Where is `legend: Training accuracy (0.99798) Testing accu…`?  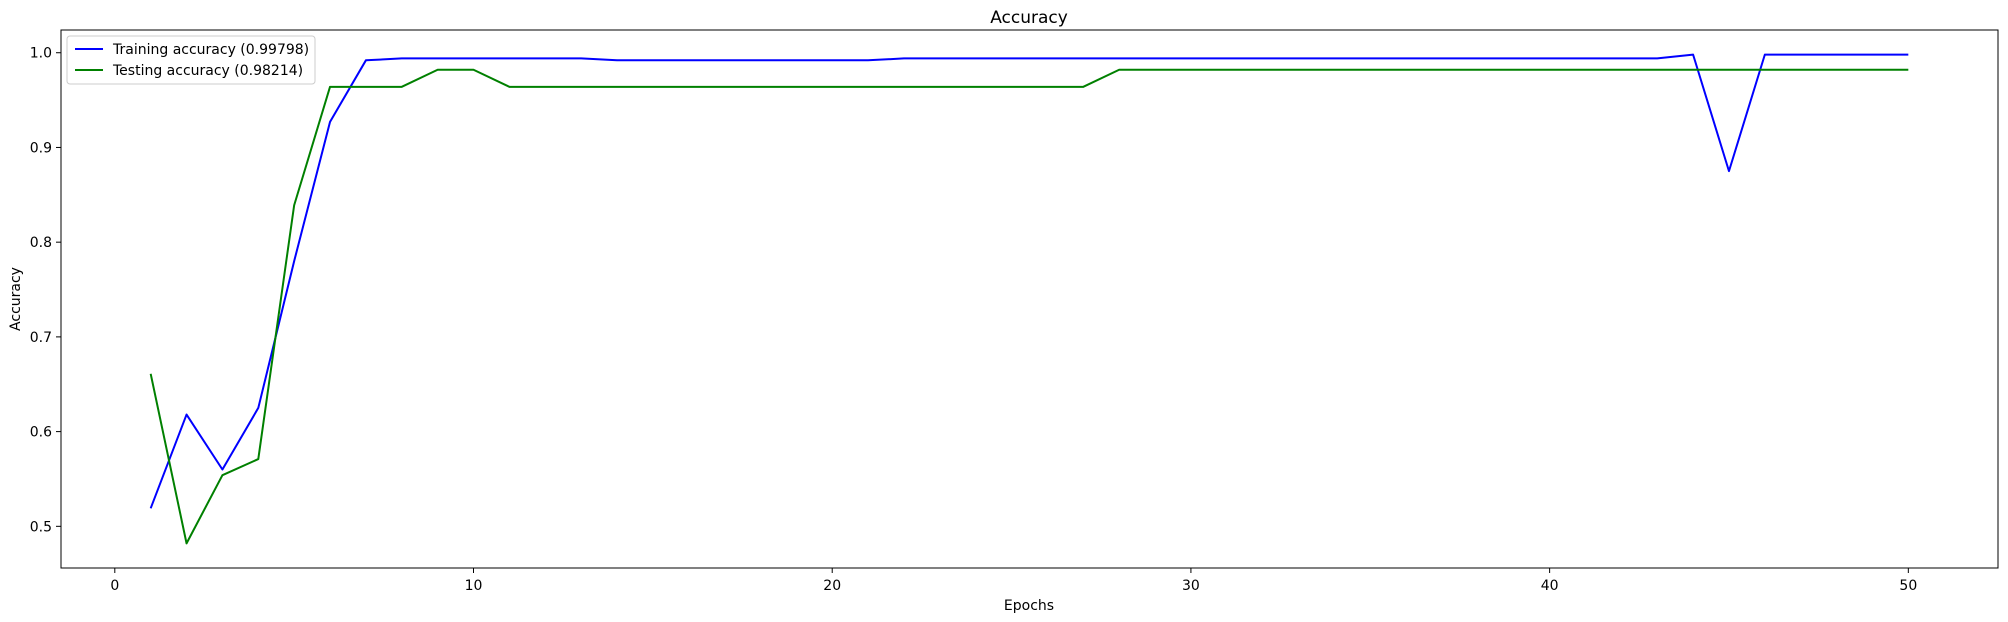
legend: Training accuracy (0.99798) Testing accu… is located at coordinates (191, 60).